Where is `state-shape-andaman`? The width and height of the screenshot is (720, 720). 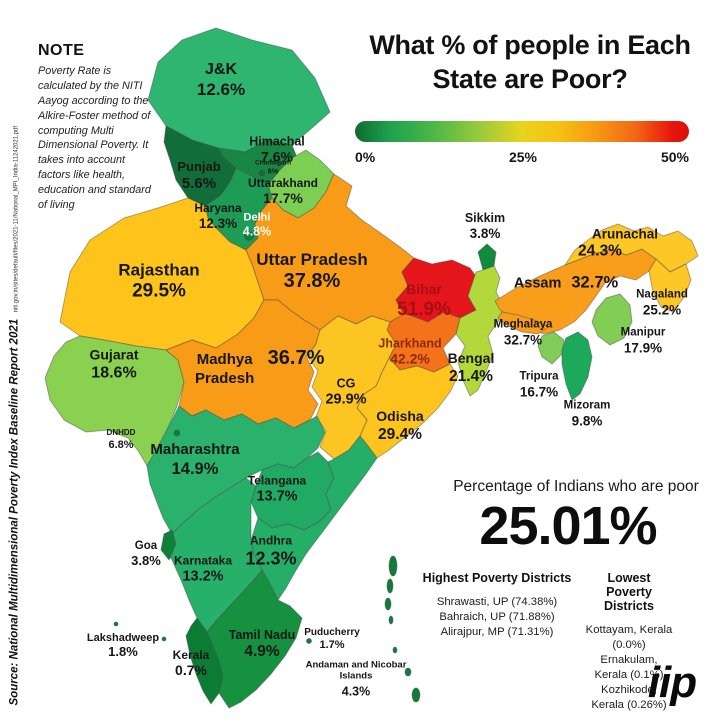 state-shape-andaman is located at coordinates (402, 629).